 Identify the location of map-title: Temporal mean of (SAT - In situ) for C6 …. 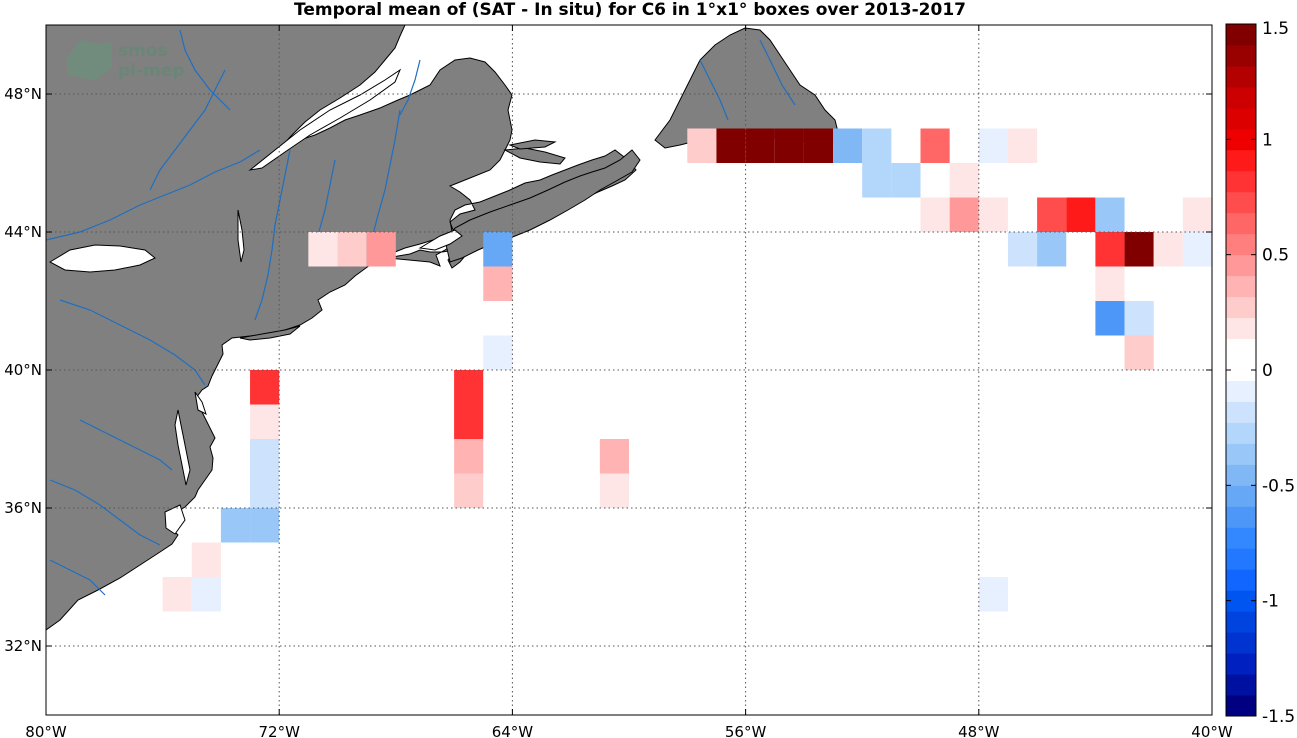
(630, 10).